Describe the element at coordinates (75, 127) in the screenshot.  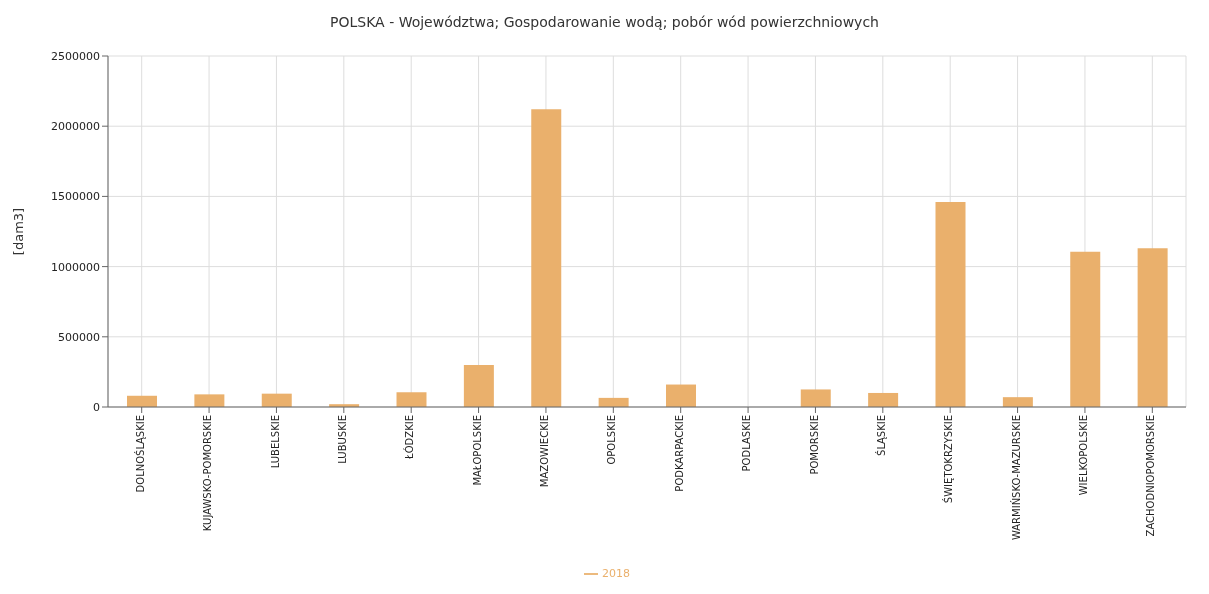
I see `y-tick-label: 2000000` at that location.